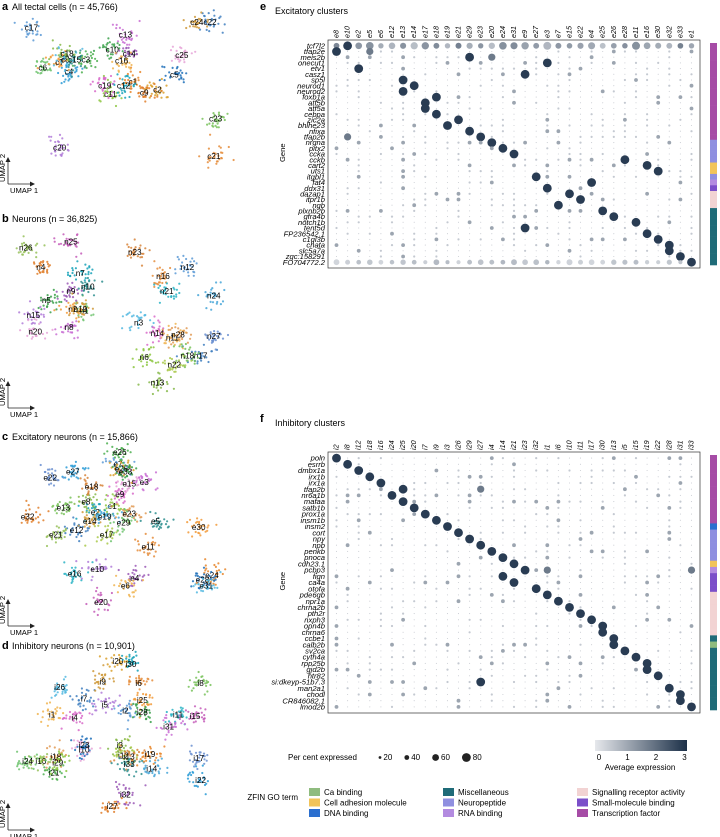 Image resolution: width=720 pixels, height=837 pixels. I want to click on cluster-column-label: e11, so click(635, 32).